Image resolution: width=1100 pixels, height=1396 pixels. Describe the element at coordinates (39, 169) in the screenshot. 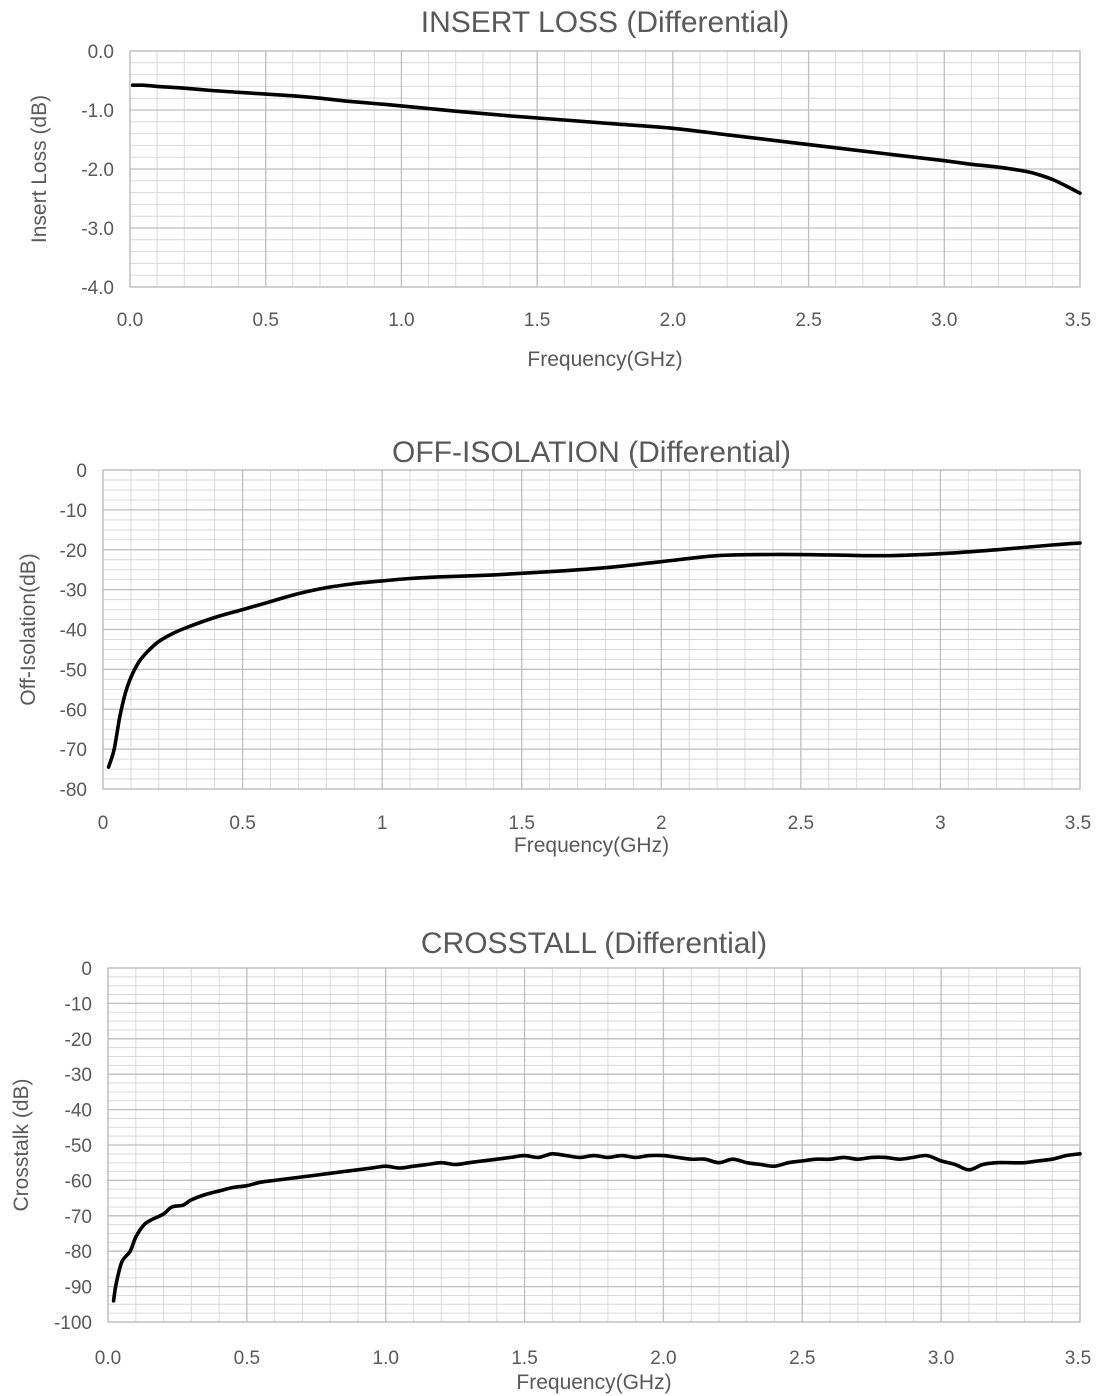

I see `y-axis-title: Insert Loss (dB)` at that location.